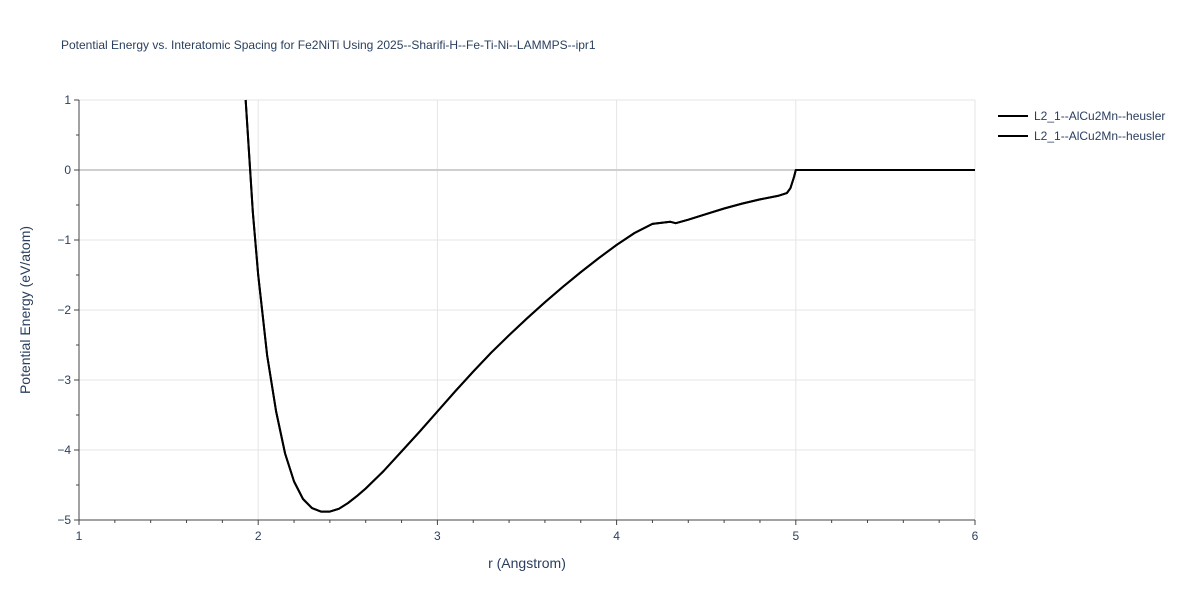 This screenshot has width=1200, height=600. I want to click on y-tick-label: −3, so click(64, 380).